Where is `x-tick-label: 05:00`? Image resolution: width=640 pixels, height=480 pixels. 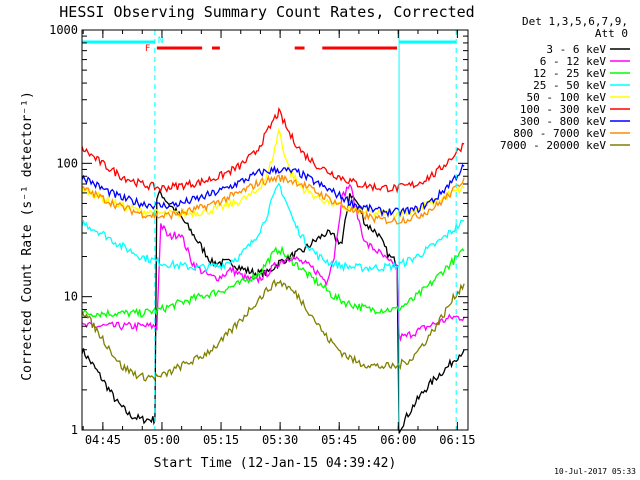
x-tick-label: 05:00 is located at coordinates (162, 440).